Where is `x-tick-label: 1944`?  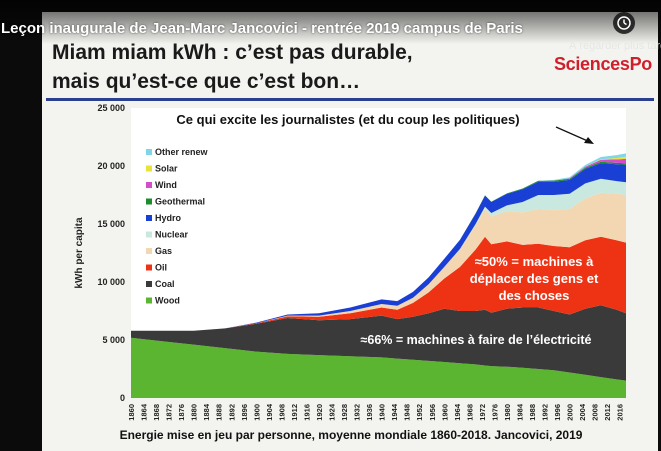 x-tick-label: 1944 is located at coordinates (394, 412).